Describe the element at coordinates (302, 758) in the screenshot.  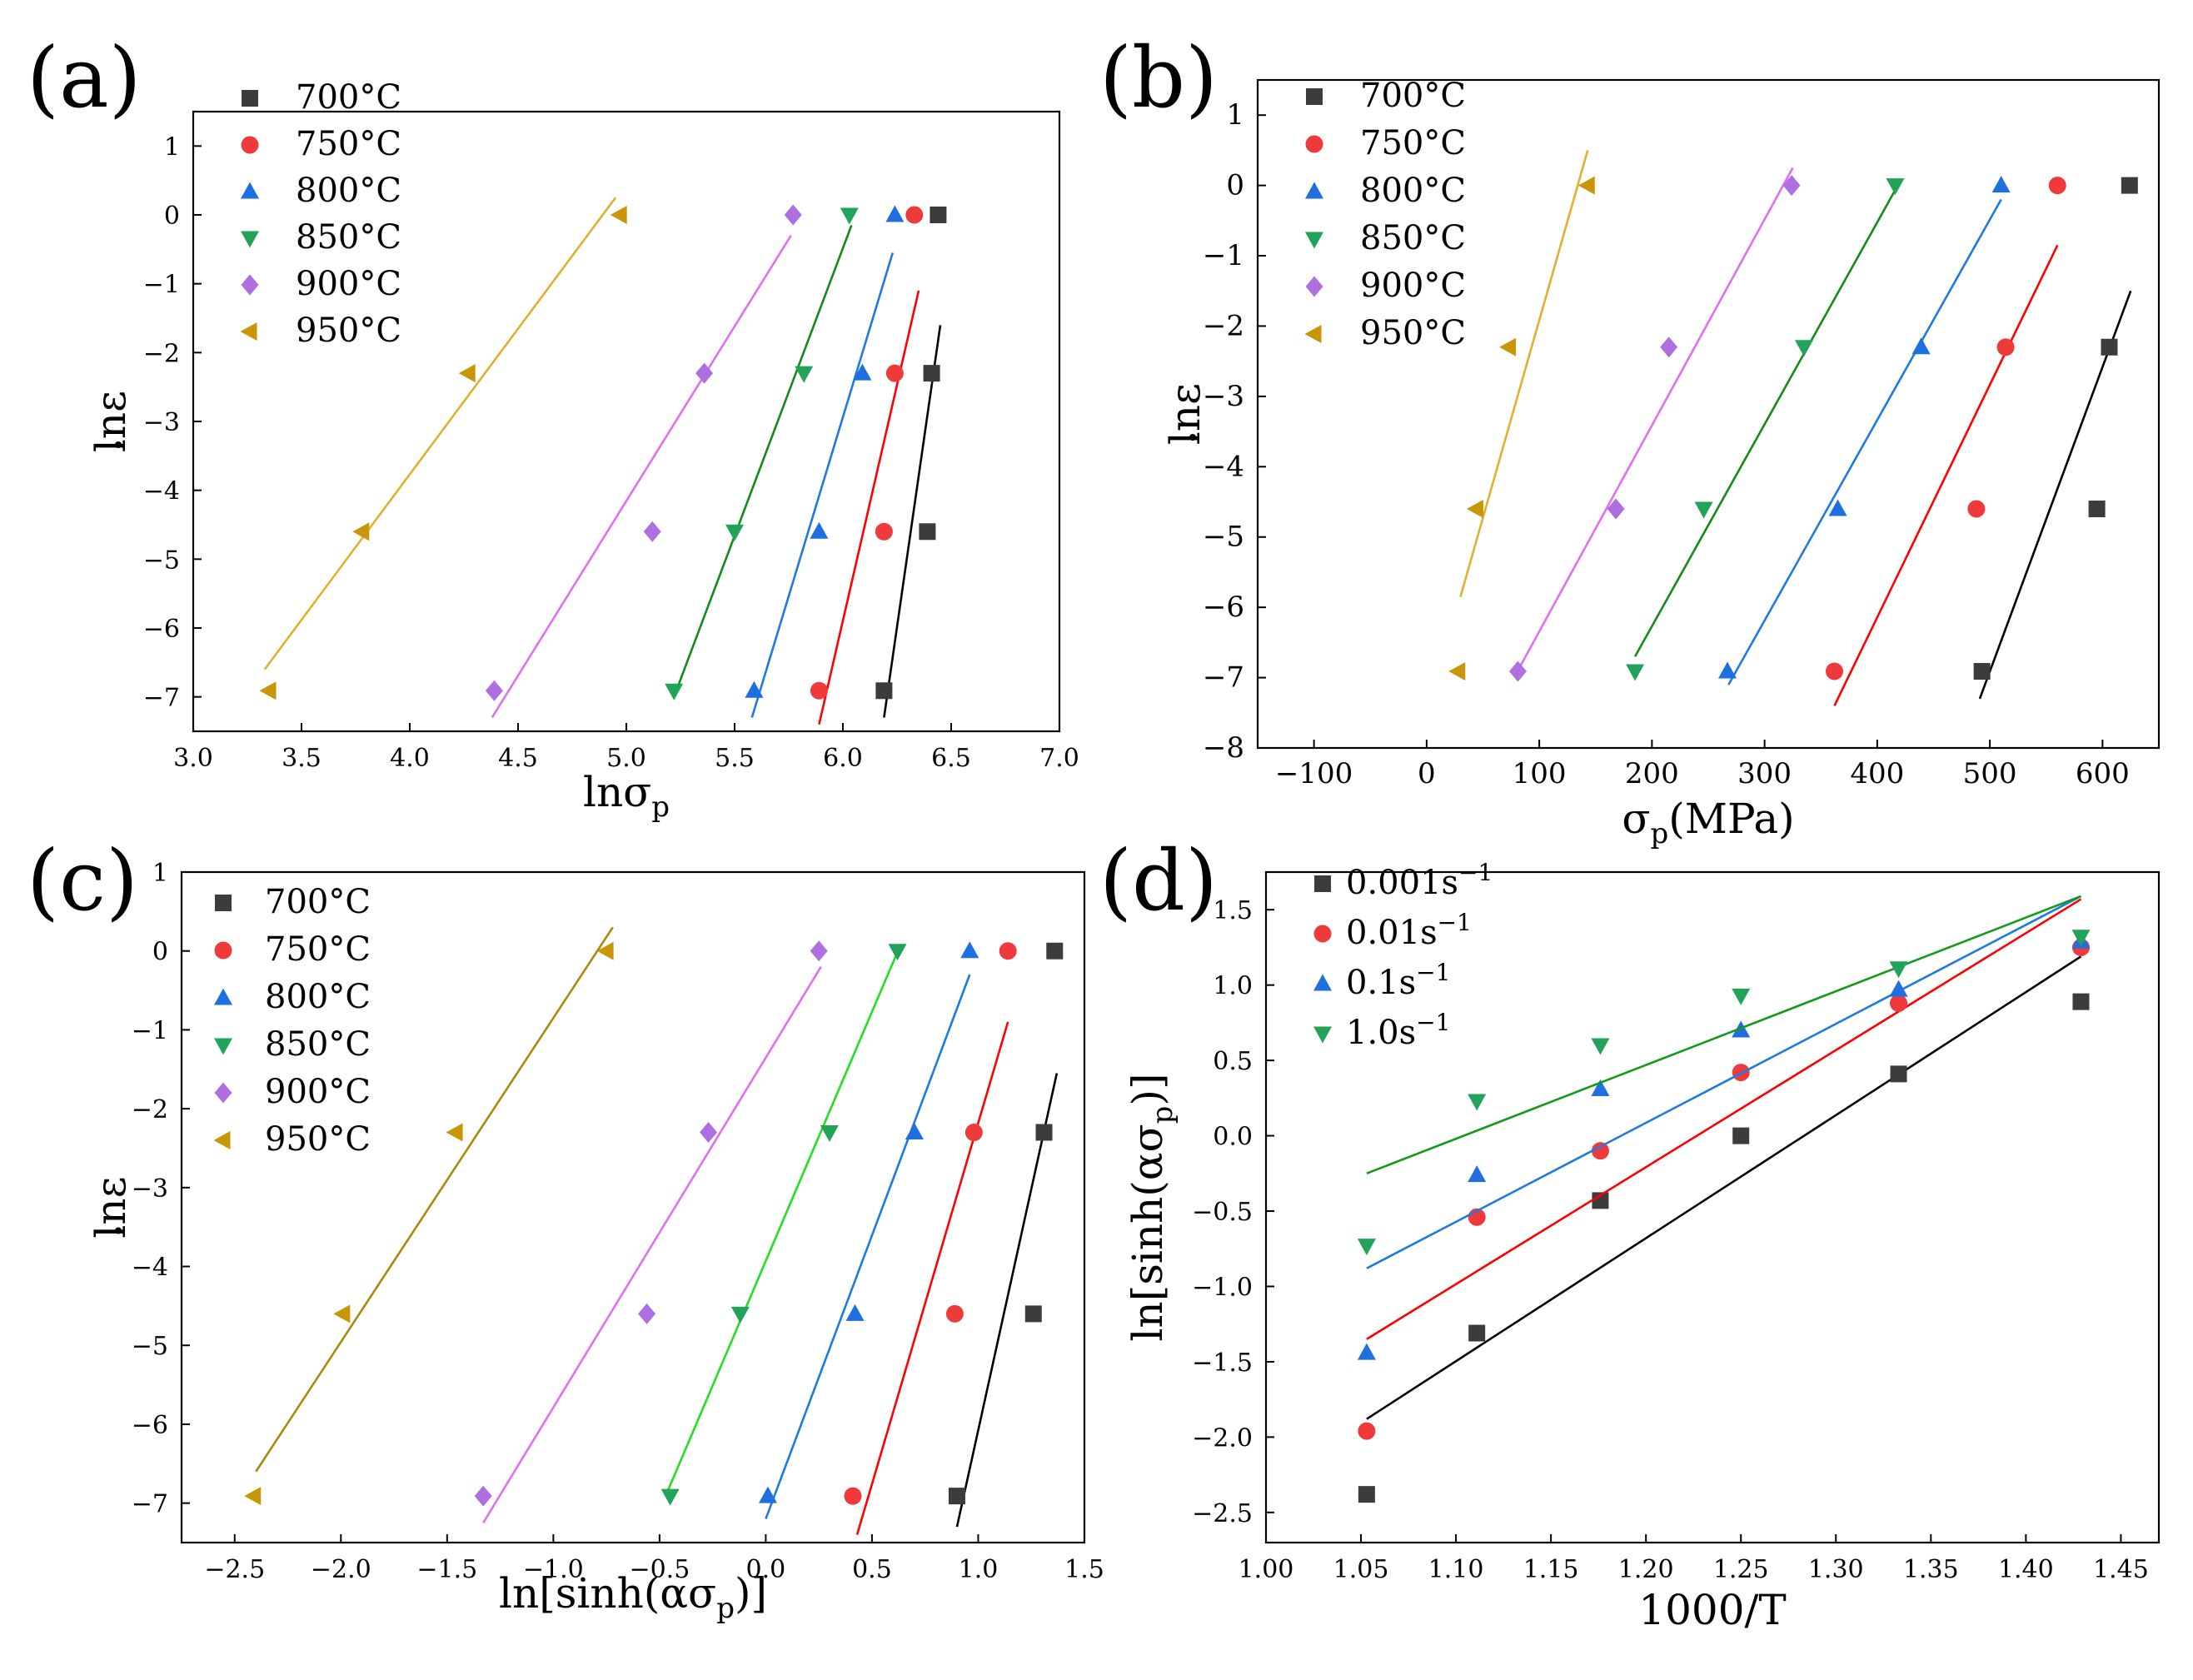
I see `x-tick-label: 3.5` at that location.